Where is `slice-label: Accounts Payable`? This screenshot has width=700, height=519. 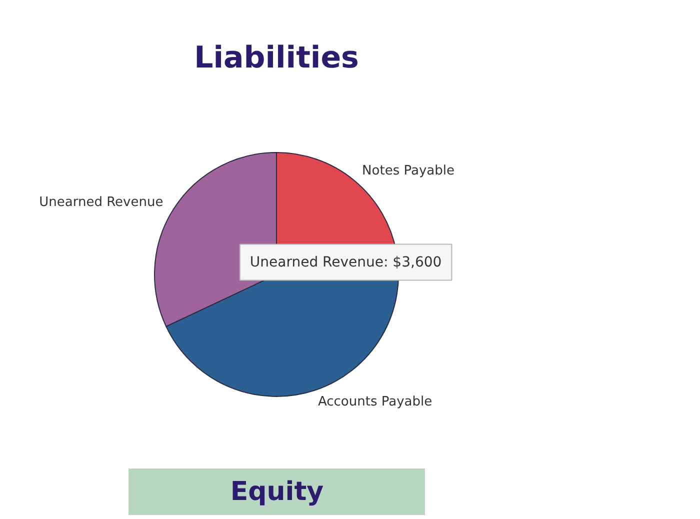 slice-label: Accounts Payable is located at coordinates (375, 402).